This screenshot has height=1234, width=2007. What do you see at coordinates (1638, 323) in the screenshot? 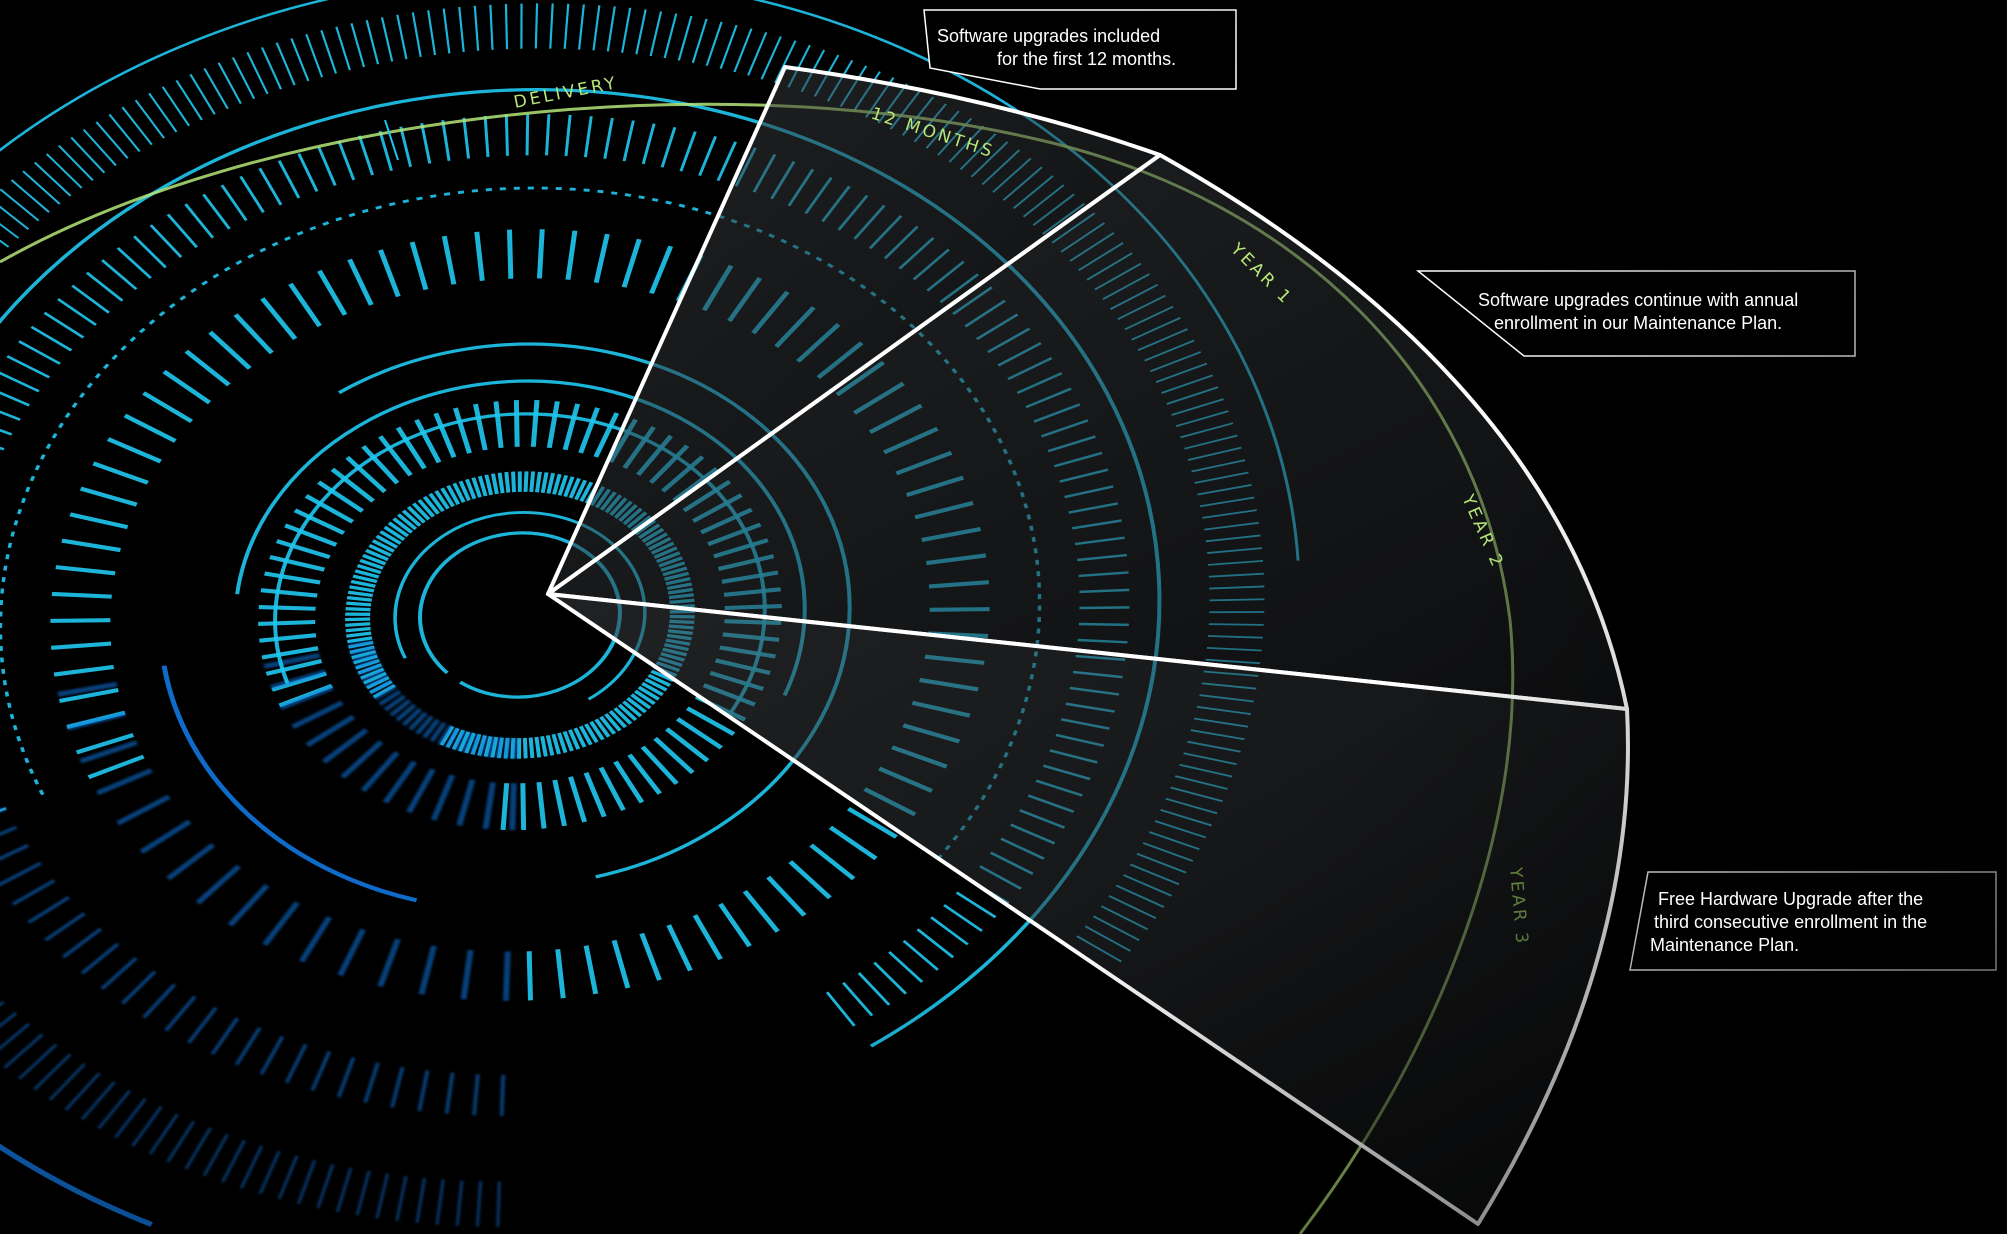
I see `callout-2-line-2: enrollment in our Maintenance Plan.` at bounding box center [1638, 323].